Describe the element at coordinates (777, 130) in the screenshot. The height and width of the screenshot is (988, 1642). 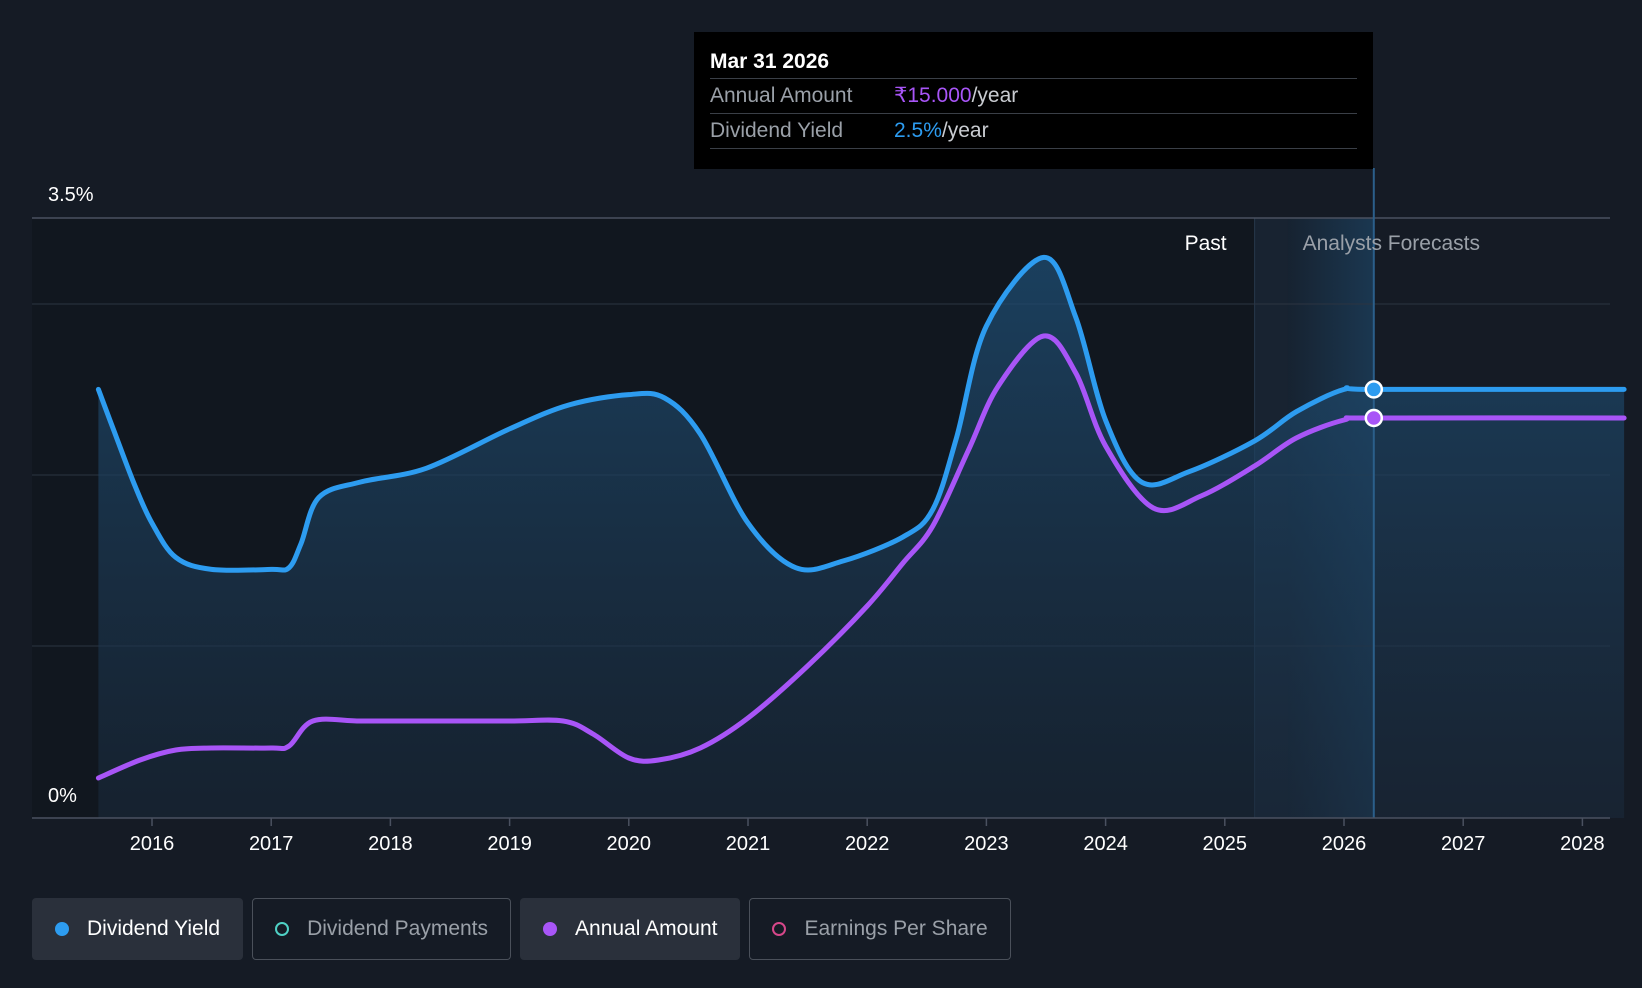
I see `tooltip-key: Dividend Yield` at that location.